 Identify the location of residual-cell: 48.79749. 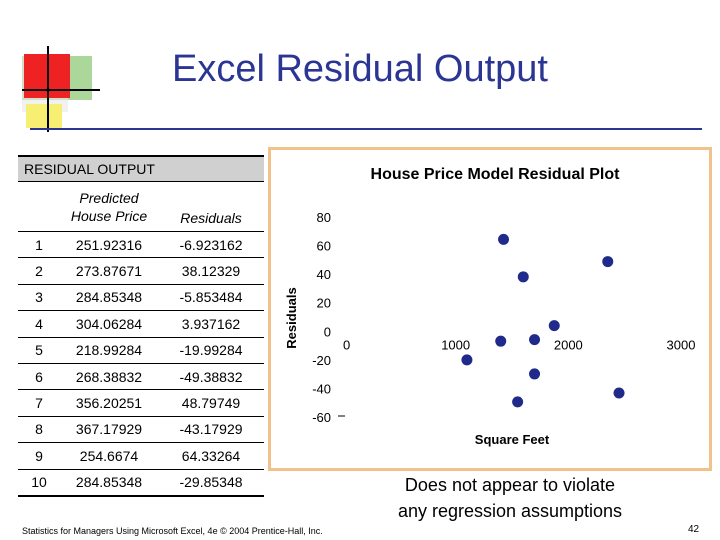
(211, 403).